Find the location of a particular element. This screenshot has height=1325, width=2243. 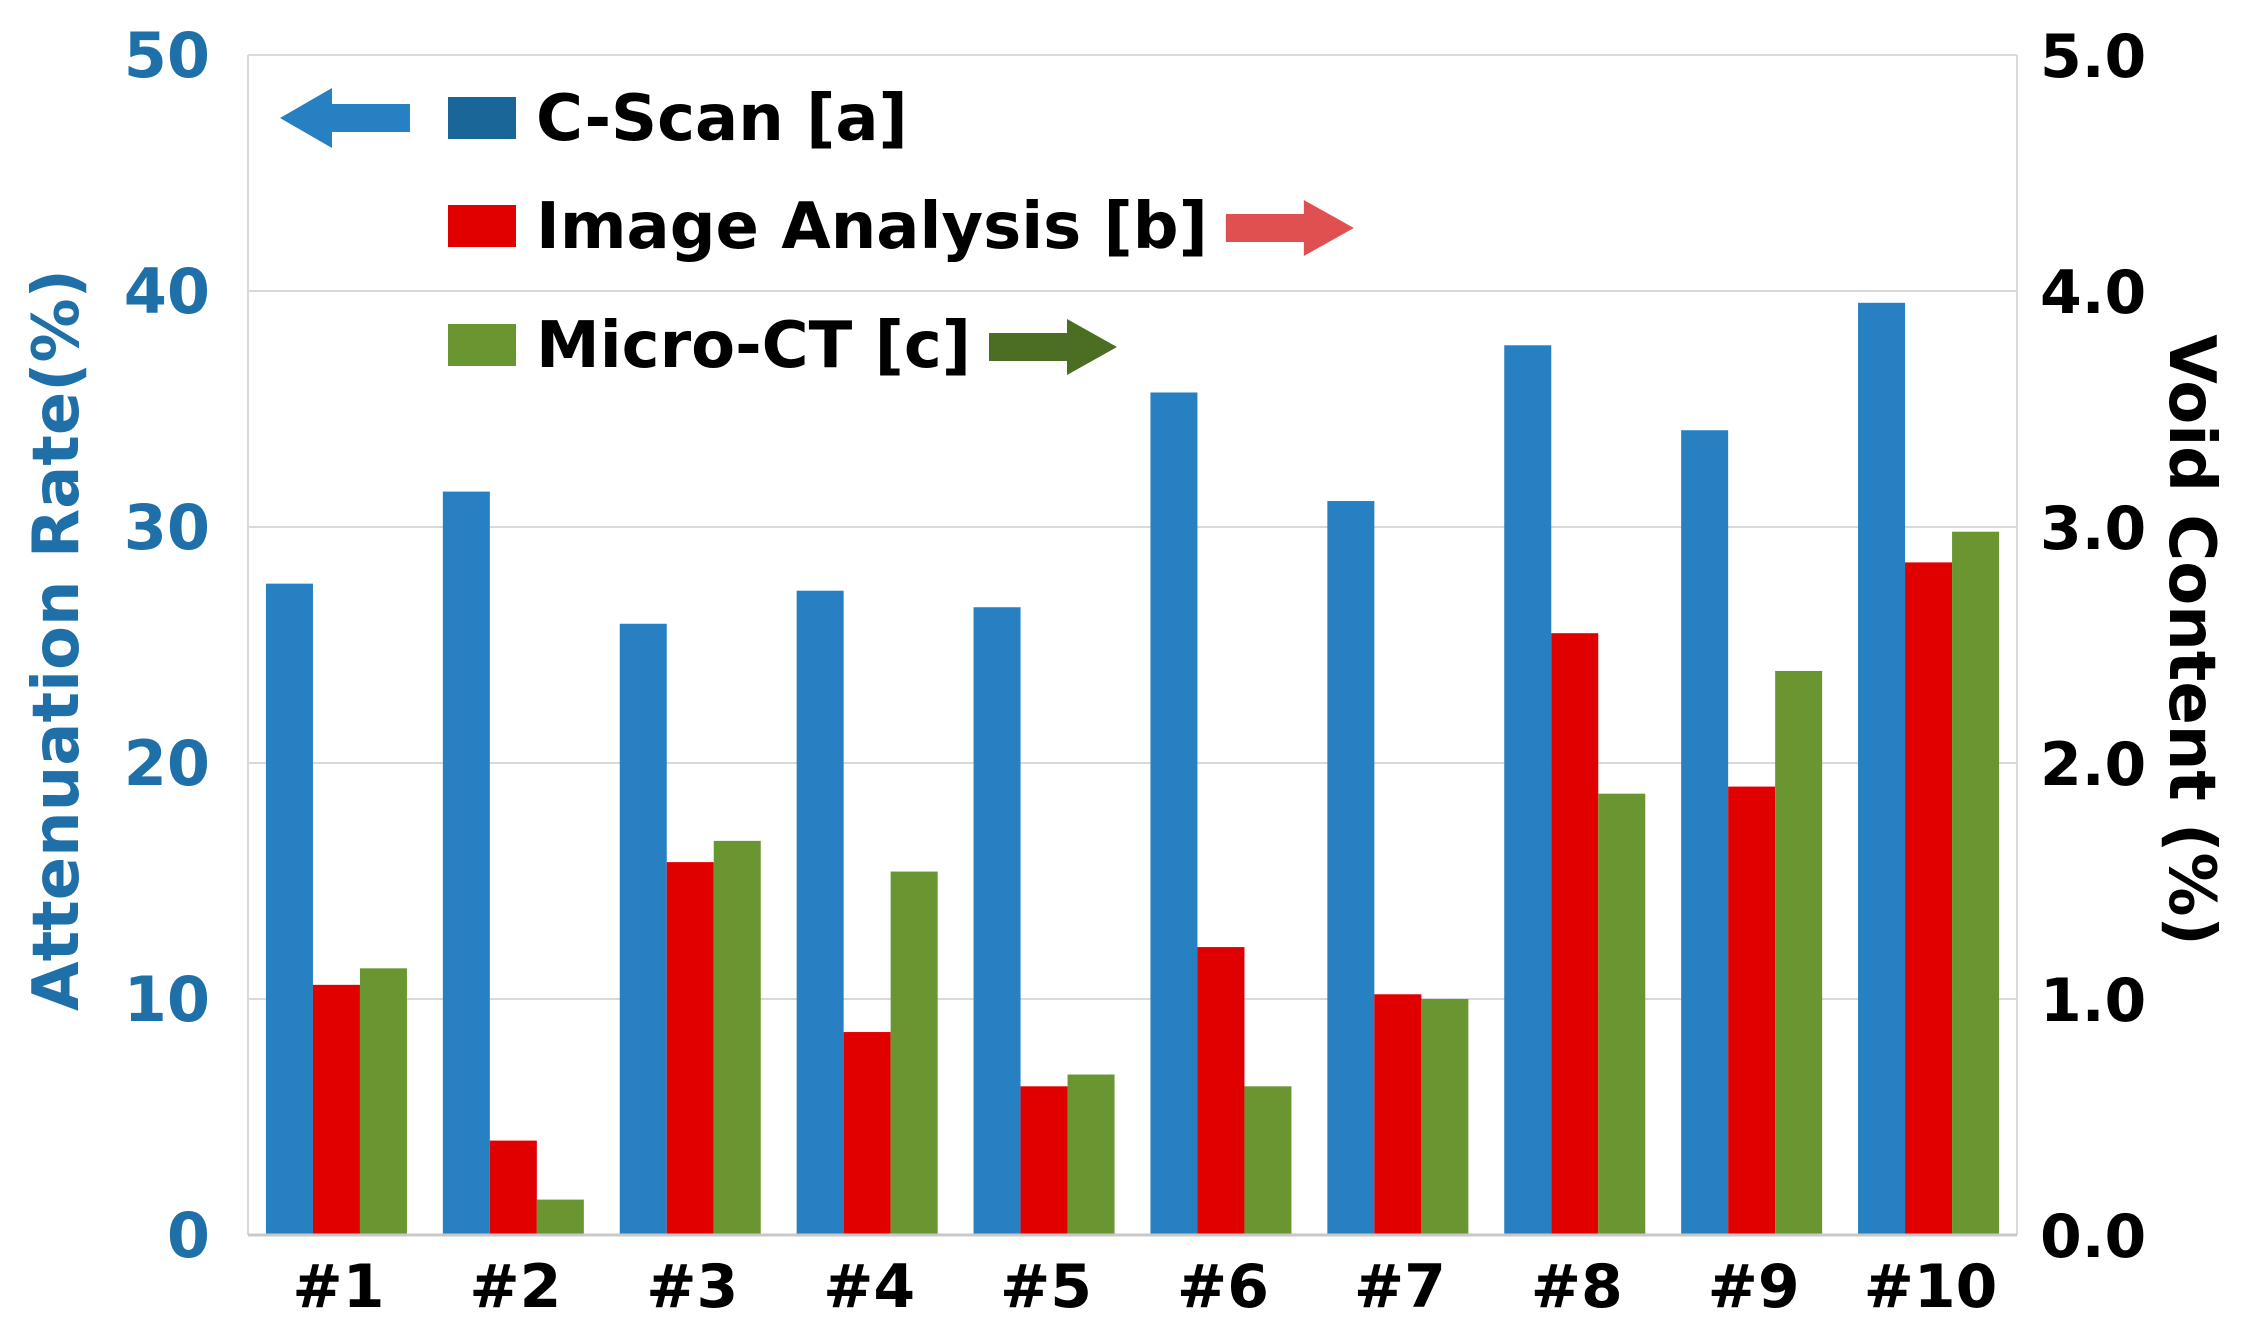

left-tick-label: 0 is located at coordinates (188, 1235).